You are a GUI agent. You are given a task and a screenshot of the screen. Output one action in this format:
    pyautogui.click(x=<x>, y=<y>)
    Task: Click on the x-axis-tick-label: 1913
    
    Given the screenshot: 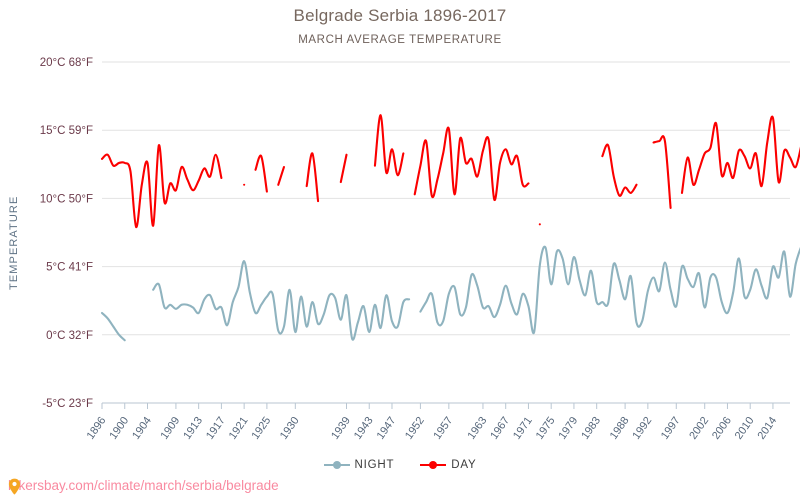 What is the action you would take?
    pyautogui.click(x=193, y=428)
    